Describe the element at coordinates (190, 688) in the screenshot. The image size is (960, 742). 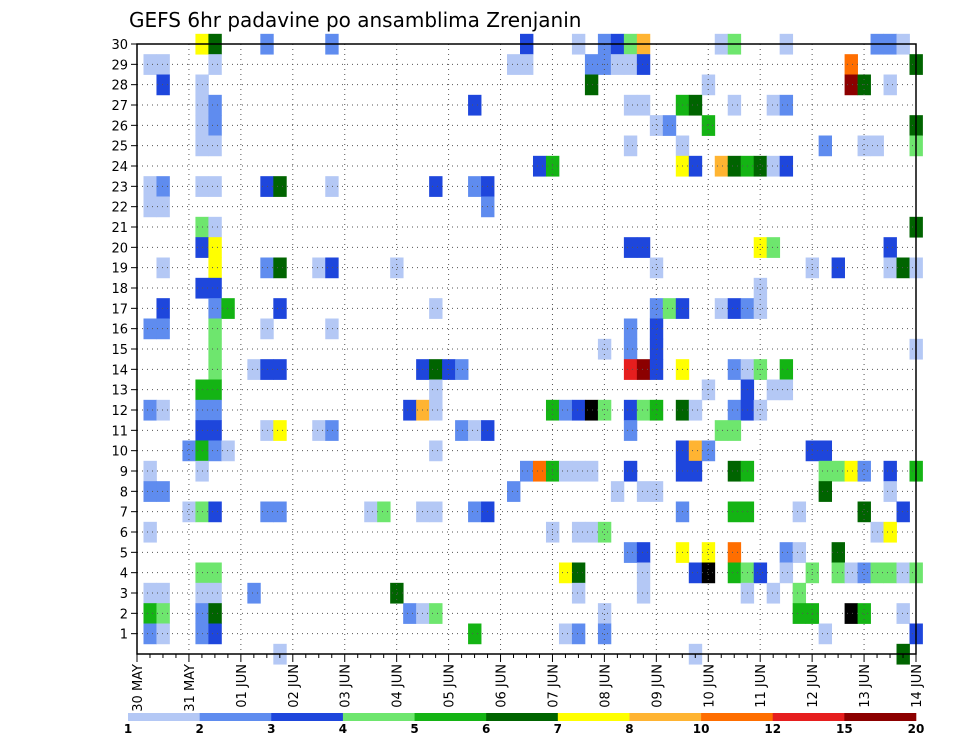
I see `x-tick-label: 31 MAY` at that location.